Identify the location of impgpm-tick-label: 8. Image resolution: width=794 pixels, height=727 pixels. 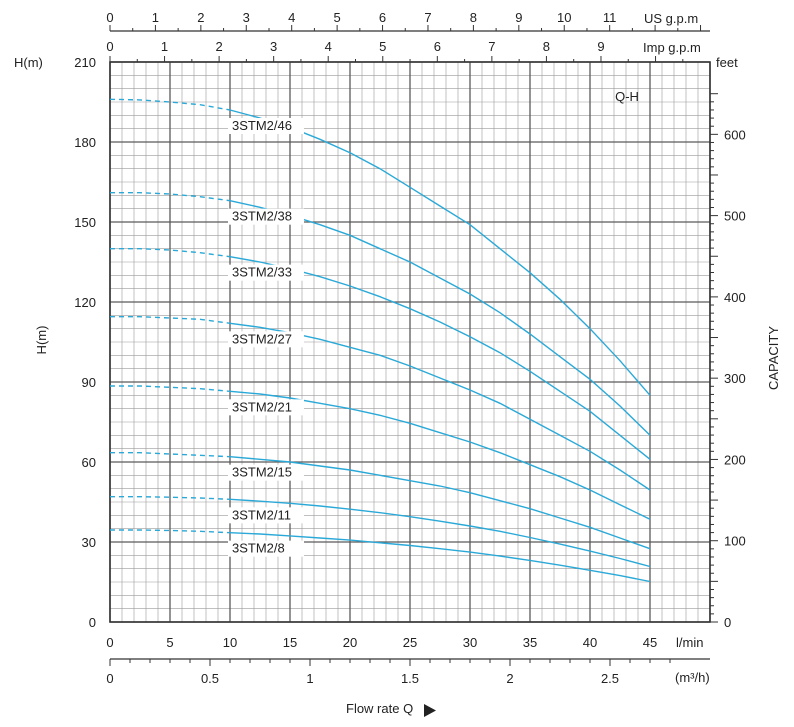
(546, 46).